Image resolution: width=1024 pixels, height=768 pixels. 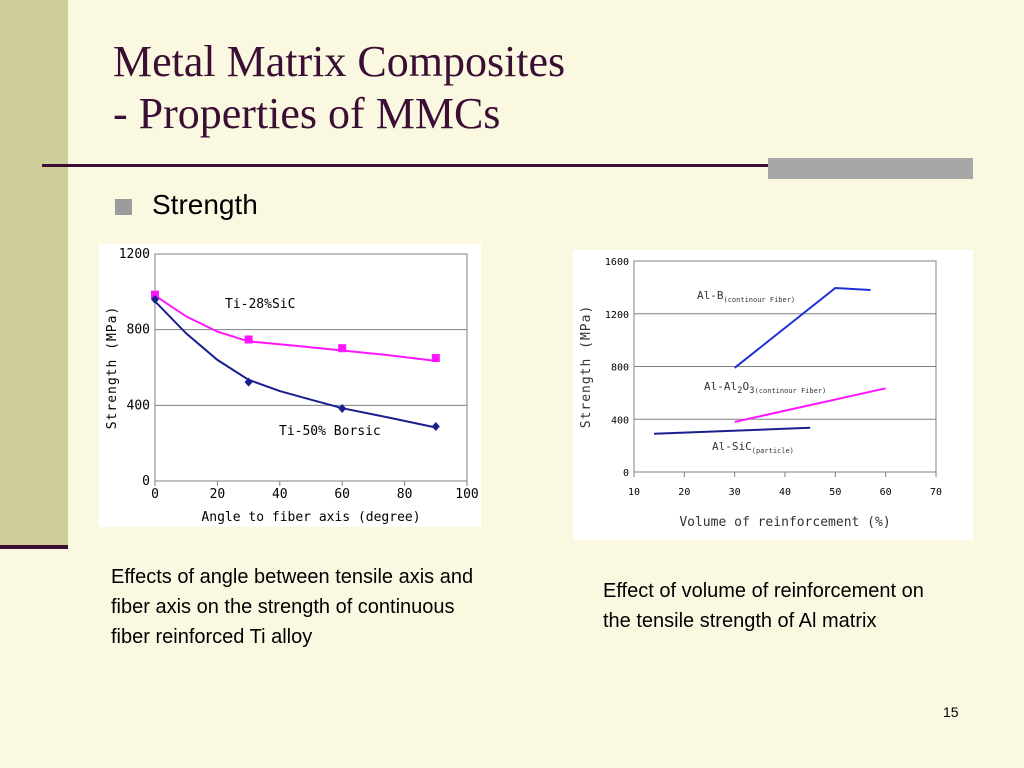 I want to click on title-underline, so click(x=507, y=165).